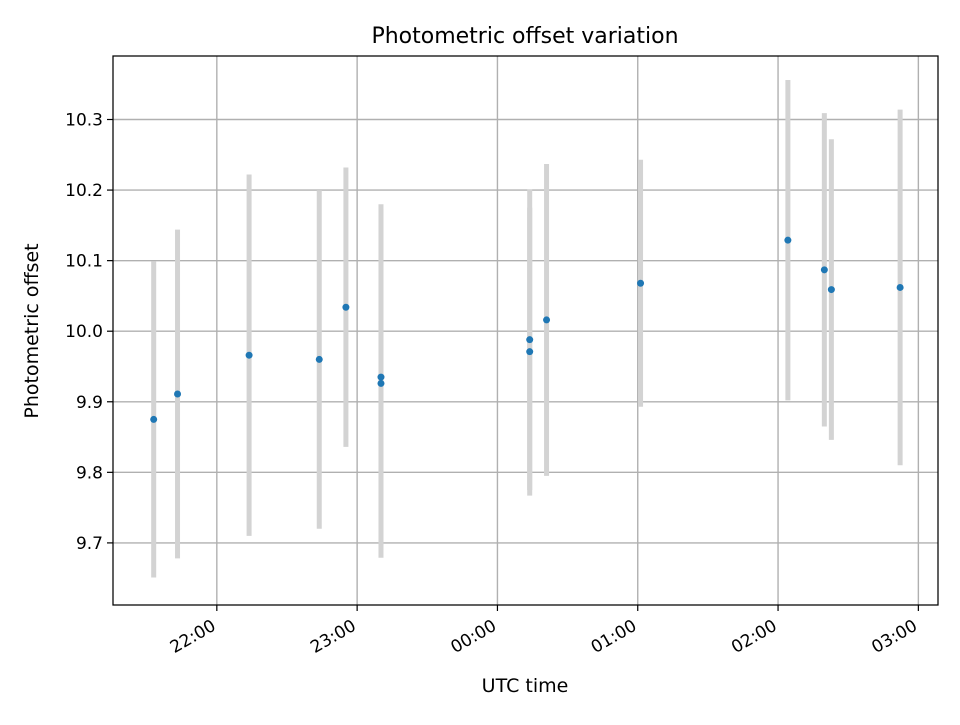  Describe the element at coordinates (84, 332) in the screenshot. I see `y-tick-label: 10.0` at that location.